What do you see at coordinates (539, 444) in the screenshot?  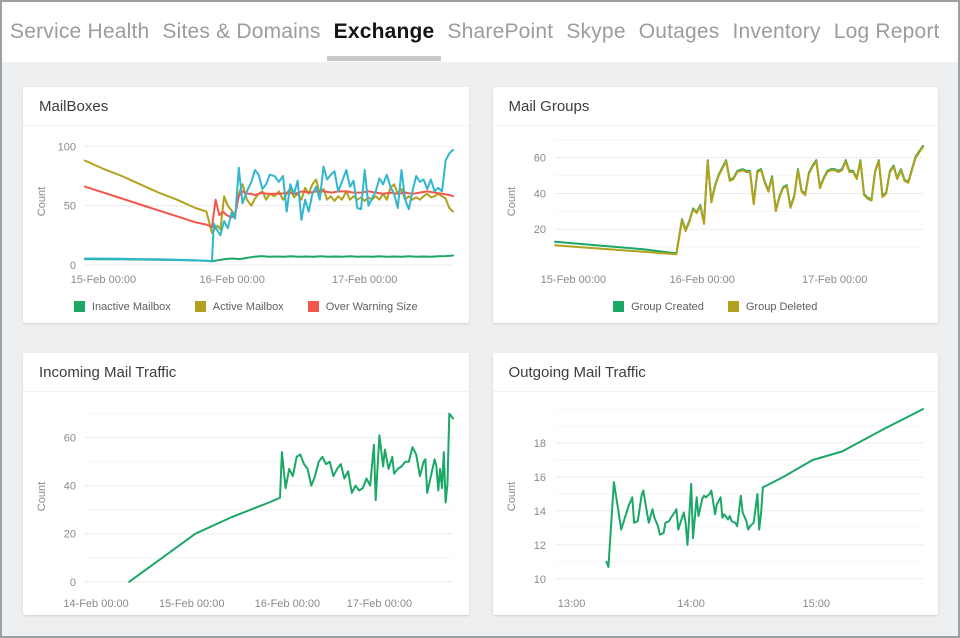 I see `y-tick-label: 18` at bounding box center [539, 444].